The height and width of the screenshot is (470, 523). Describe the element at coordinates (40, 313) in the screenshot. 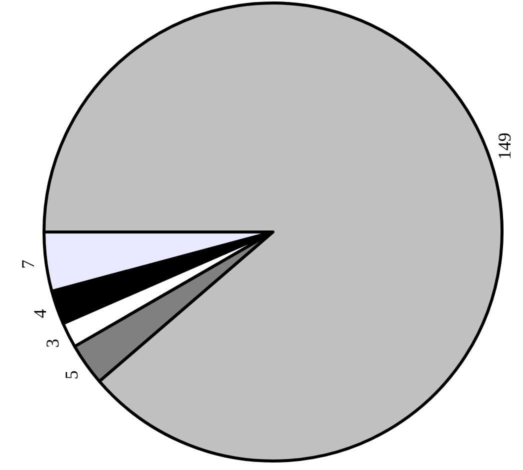

I see `data-label: 4` at that location.